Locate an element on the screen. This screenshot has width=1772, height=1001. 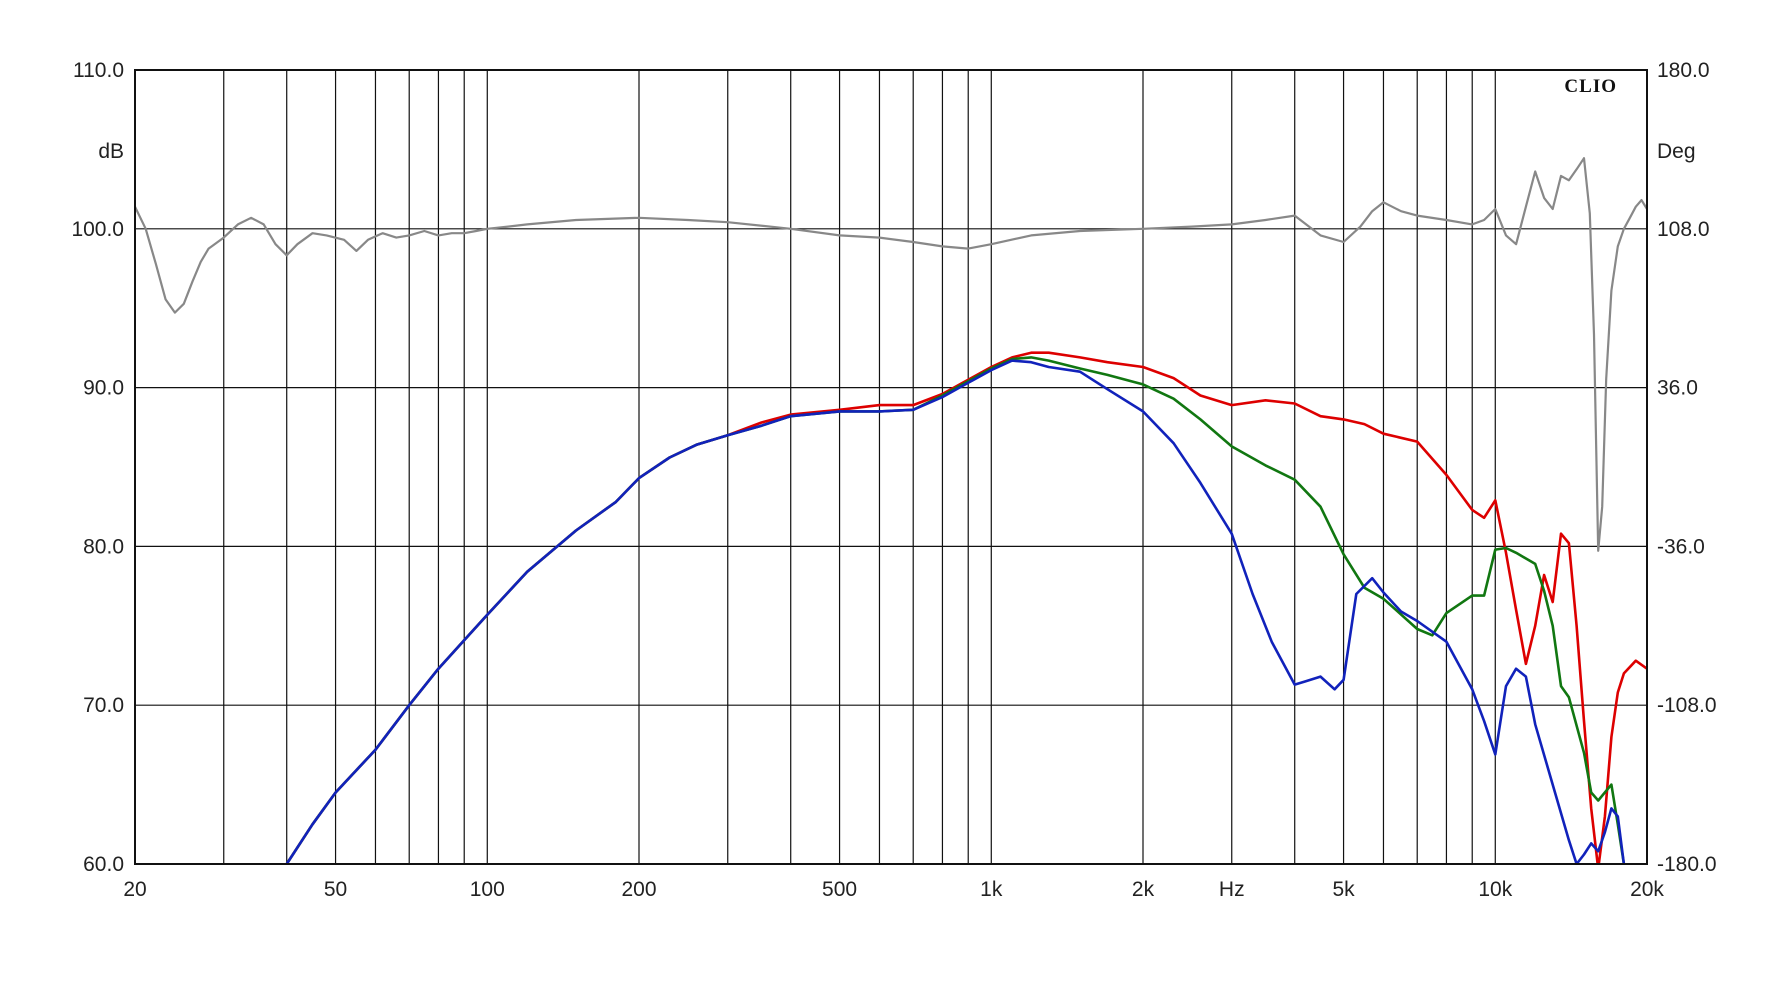
y2-axis-unit-label: Deg is located at coordinates (1676, 151).